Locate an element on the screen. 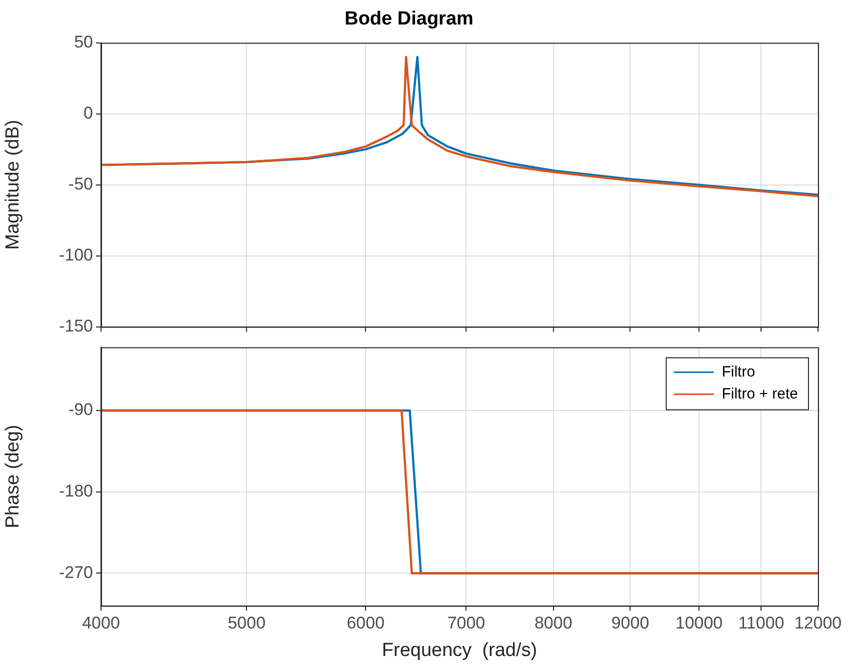  x-tick-label: 12000 is located at coordinates (818, 623).